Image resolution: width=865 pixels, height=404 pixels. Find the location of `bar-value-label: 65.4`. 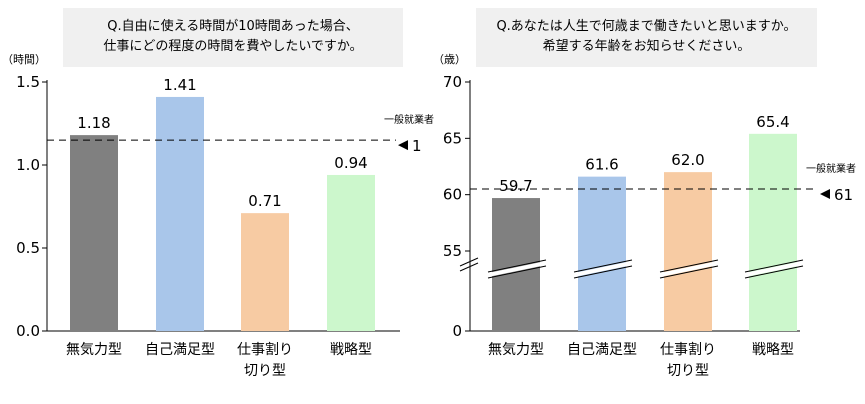

bar-value-label: 65.4 is located at coordinates (772, 122).